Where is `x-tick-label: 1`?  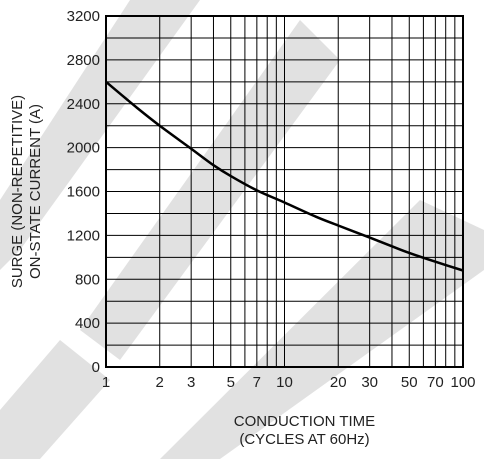 x-tick-label: 1 is located at coordinates (106, 382).